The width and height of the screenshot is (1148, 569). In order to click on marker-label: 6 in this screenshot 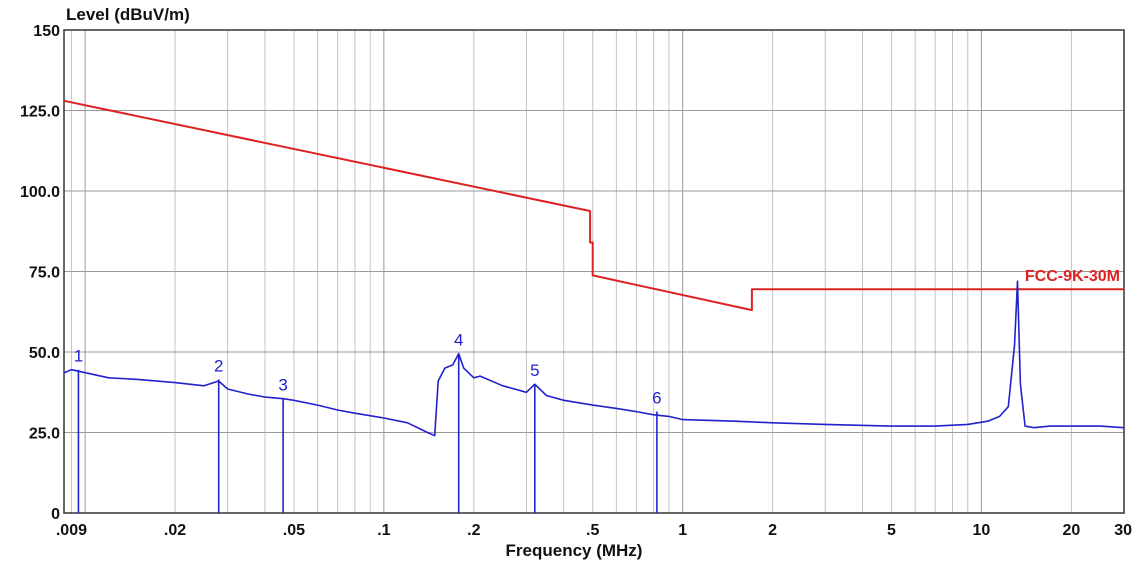, I will do `click(656, 398)`.